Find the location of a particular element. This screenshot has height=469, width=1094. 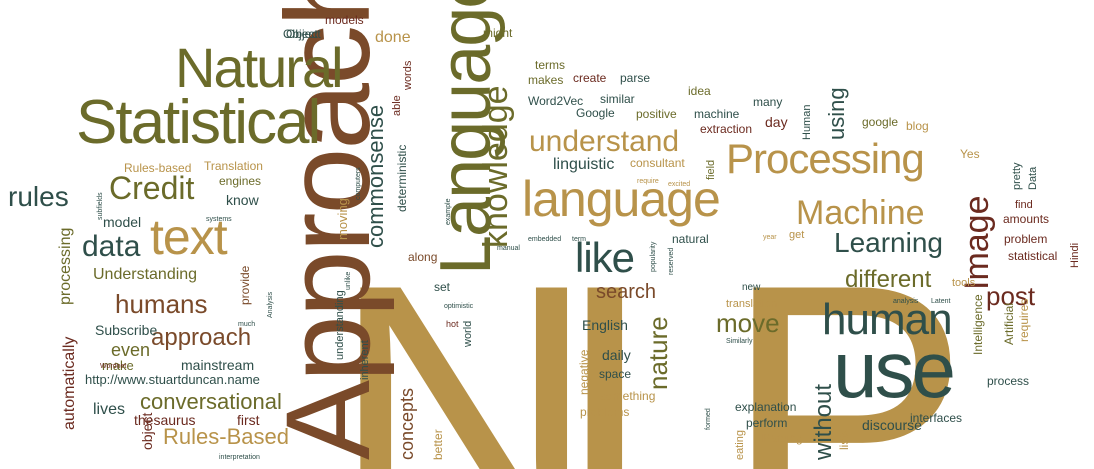

cloud-word: problems is located at coordinates (605, 412).